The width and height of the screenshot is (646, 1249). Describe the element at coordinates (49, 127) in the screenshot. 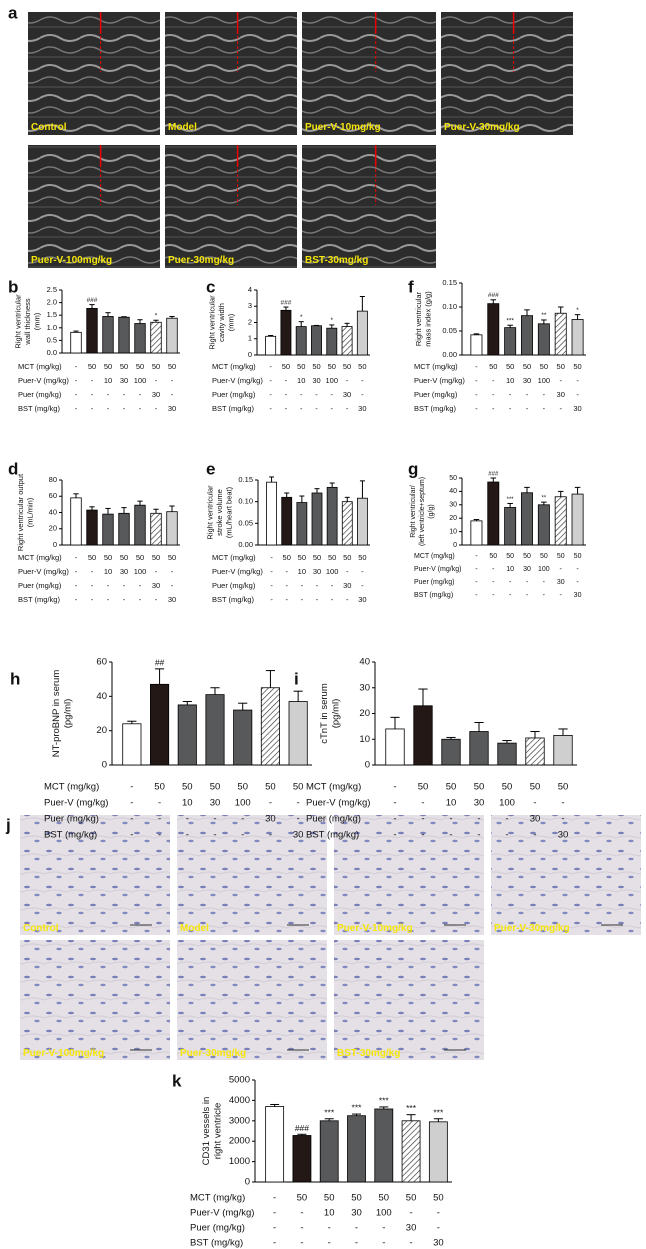

I see `image-label: Control` at that location.